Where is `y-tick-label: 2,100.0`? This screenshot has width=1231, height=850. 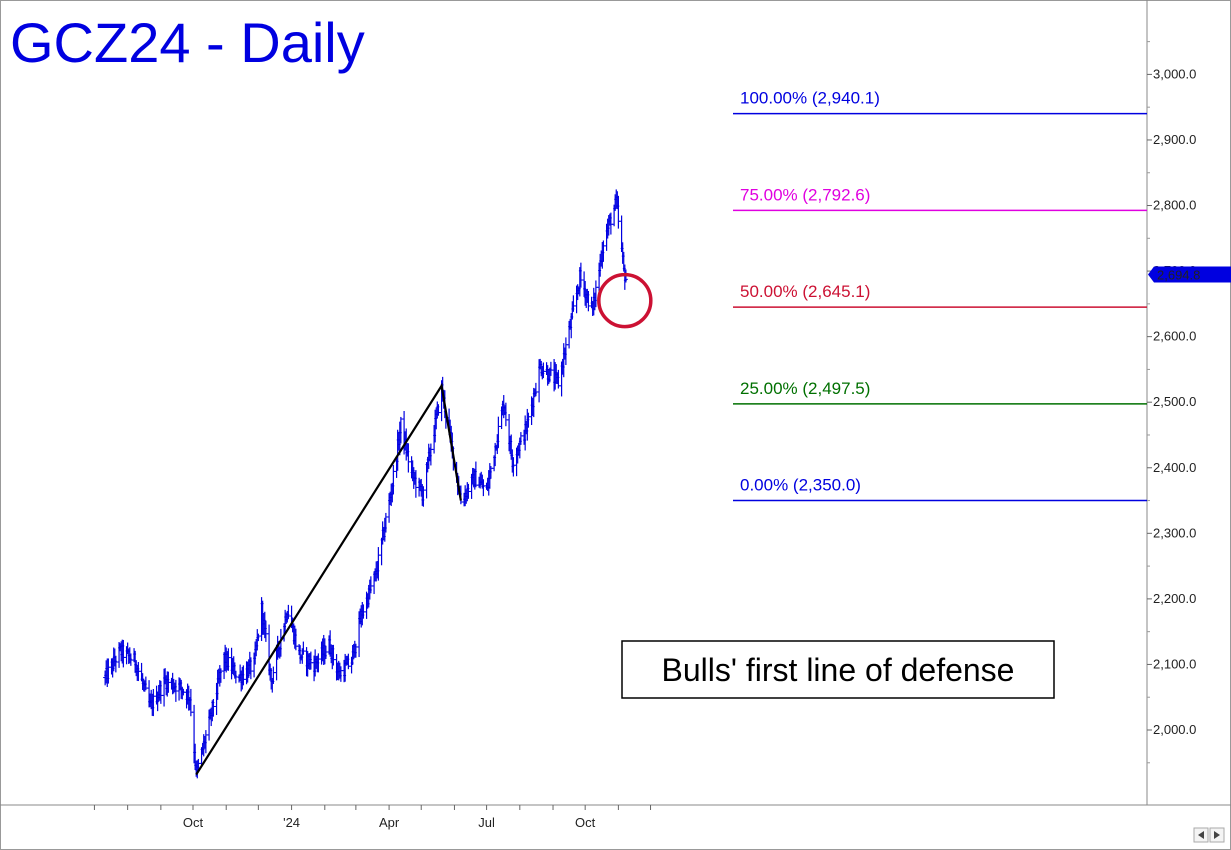 y-tick-label: 2,100.0 is located at coordinates (1174, 663).